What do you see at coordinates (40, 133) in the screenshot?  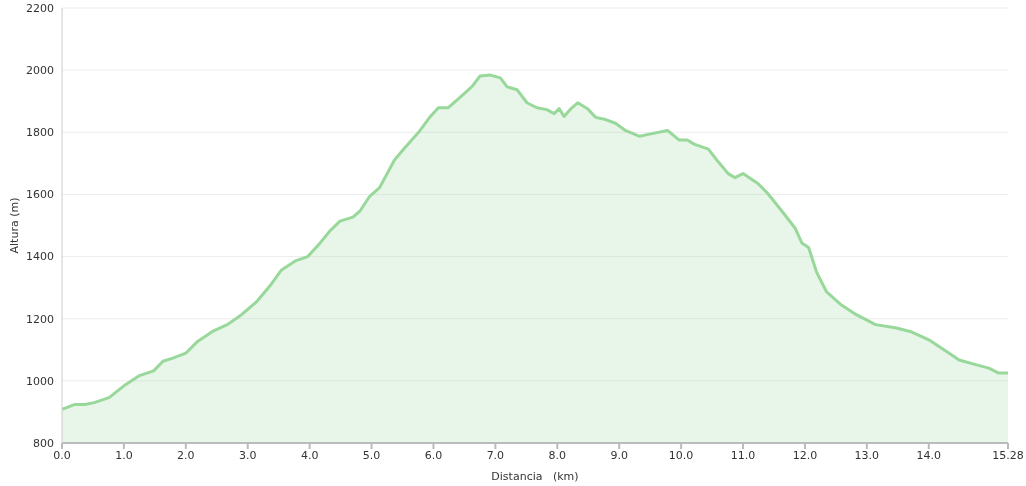 I see `y-tick-label: 1800` at bounding box center [40, 133].